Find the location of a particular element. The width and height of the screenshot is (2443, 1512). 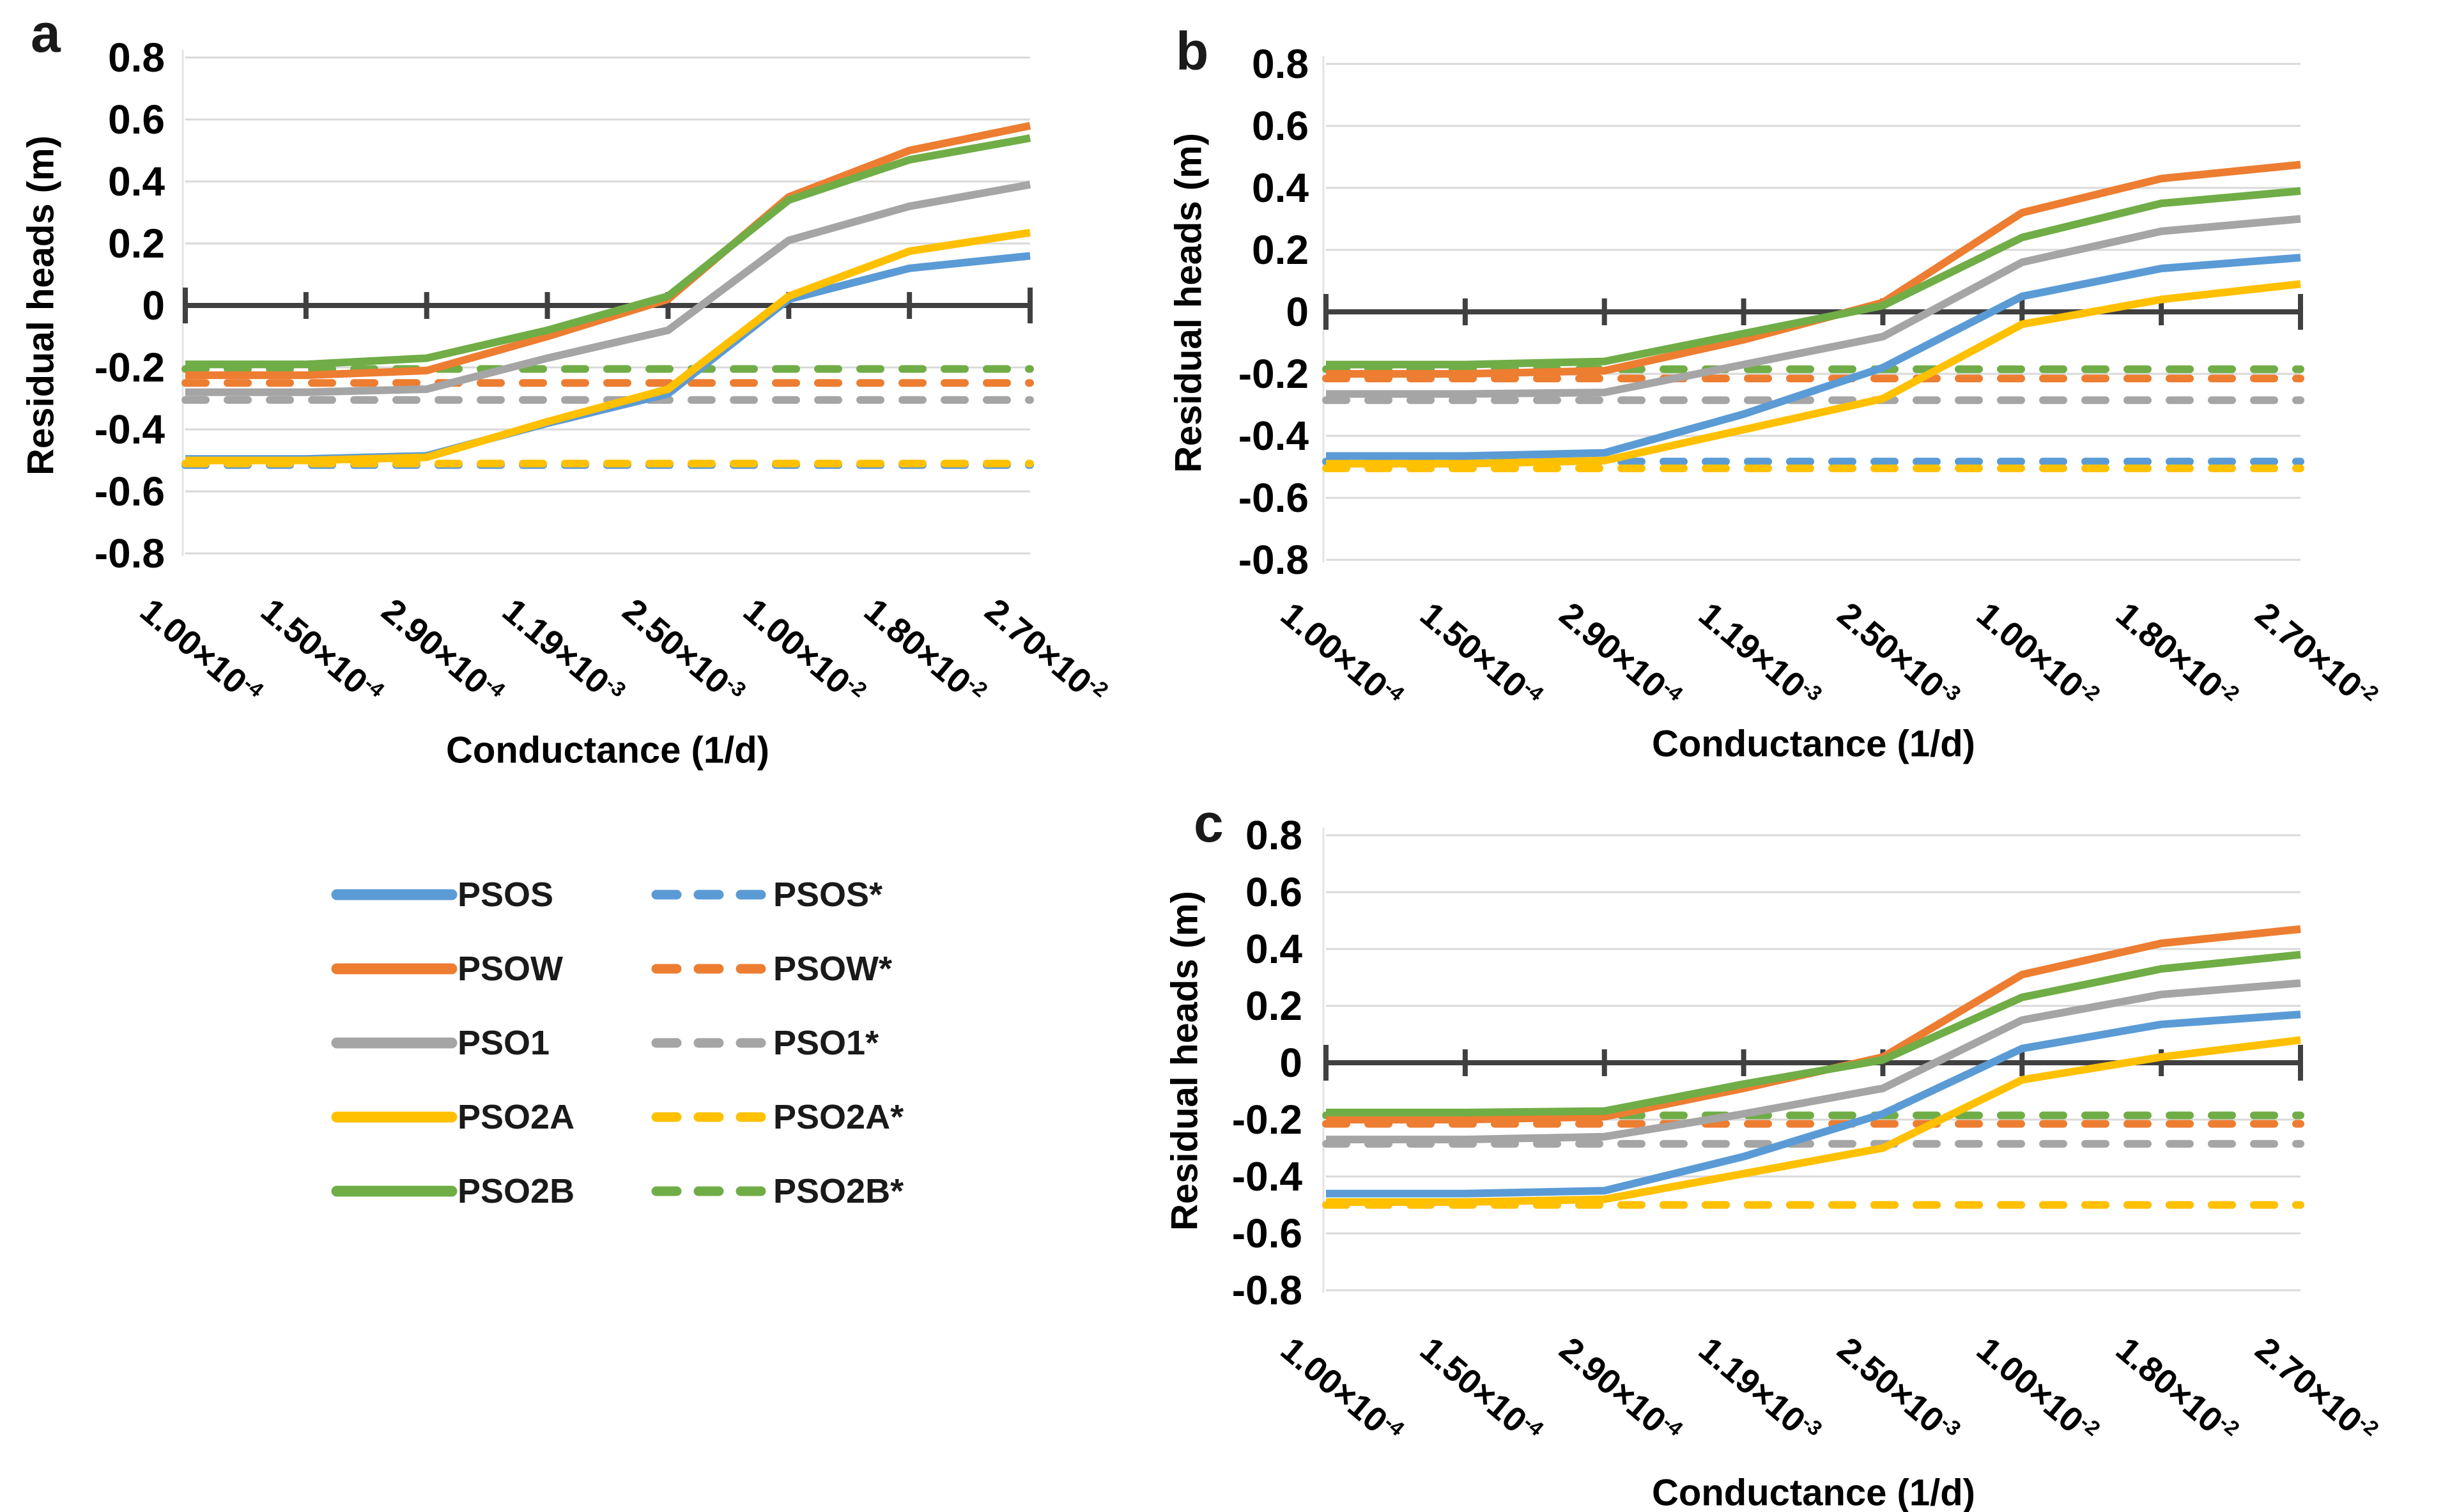

panel-c-series-PSO2B is located at coordinates (1813, 1033).